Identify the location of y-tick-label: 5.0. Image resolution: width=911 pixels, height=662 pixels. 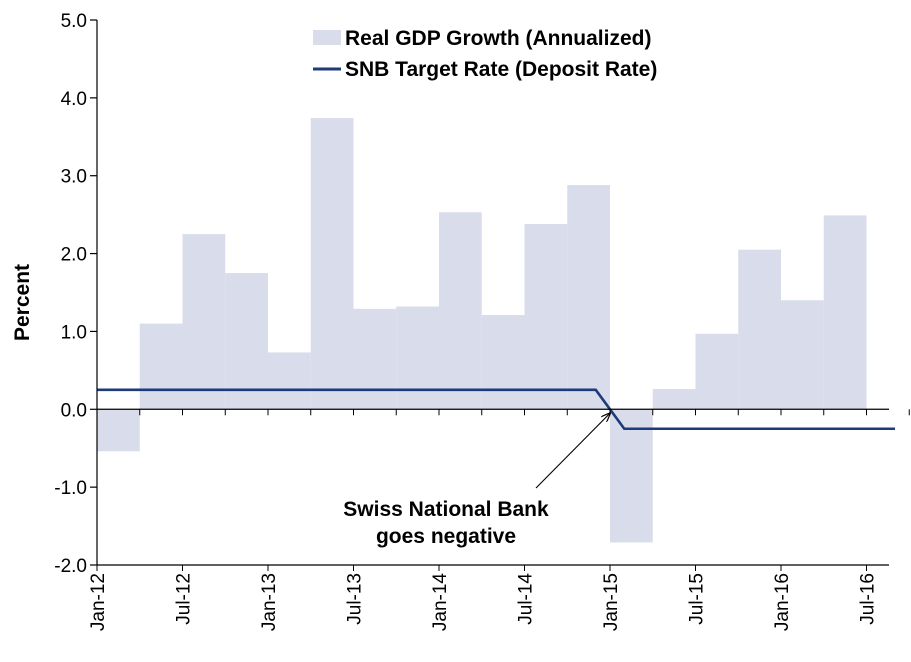
(74, 21).